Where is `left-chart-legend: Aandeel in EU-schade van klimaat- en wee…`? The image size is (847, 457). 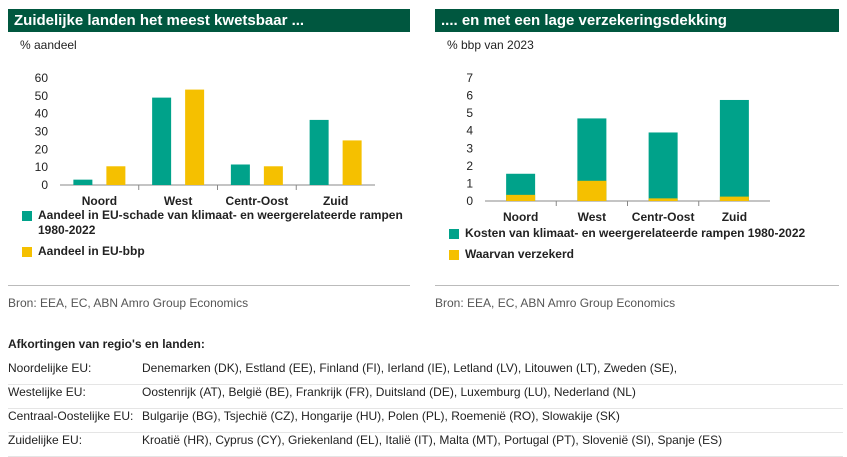 left-chart-legend: Aandeel in EU-schade van klimaat- en wee… is located at coordinates (225, 236).